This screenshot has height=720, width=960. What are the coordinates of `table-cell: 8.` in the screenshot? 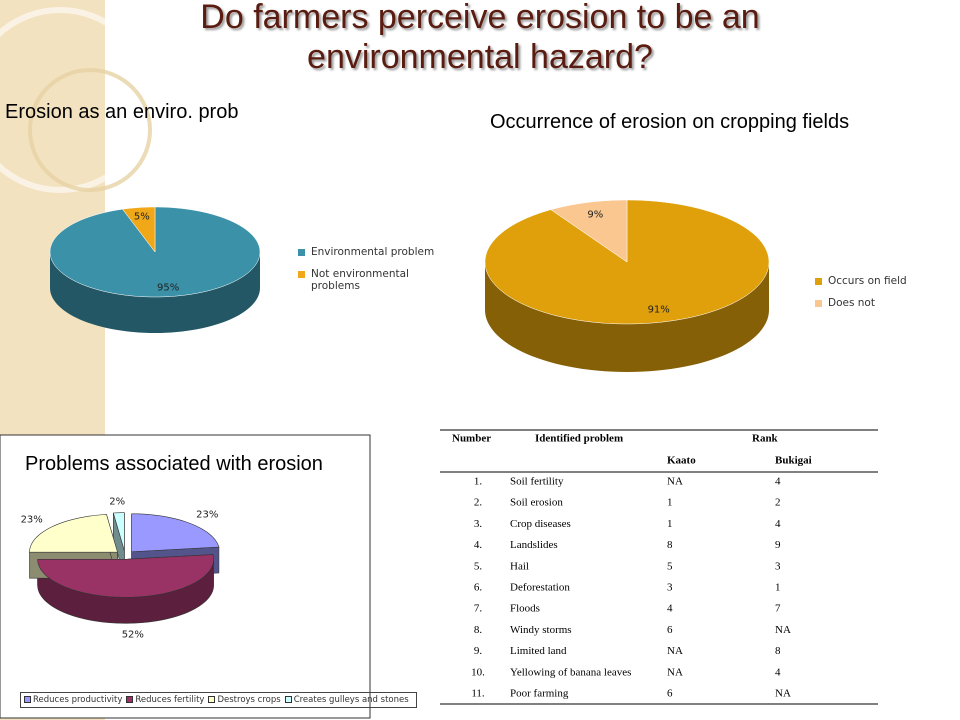 It's located at (478, 630).